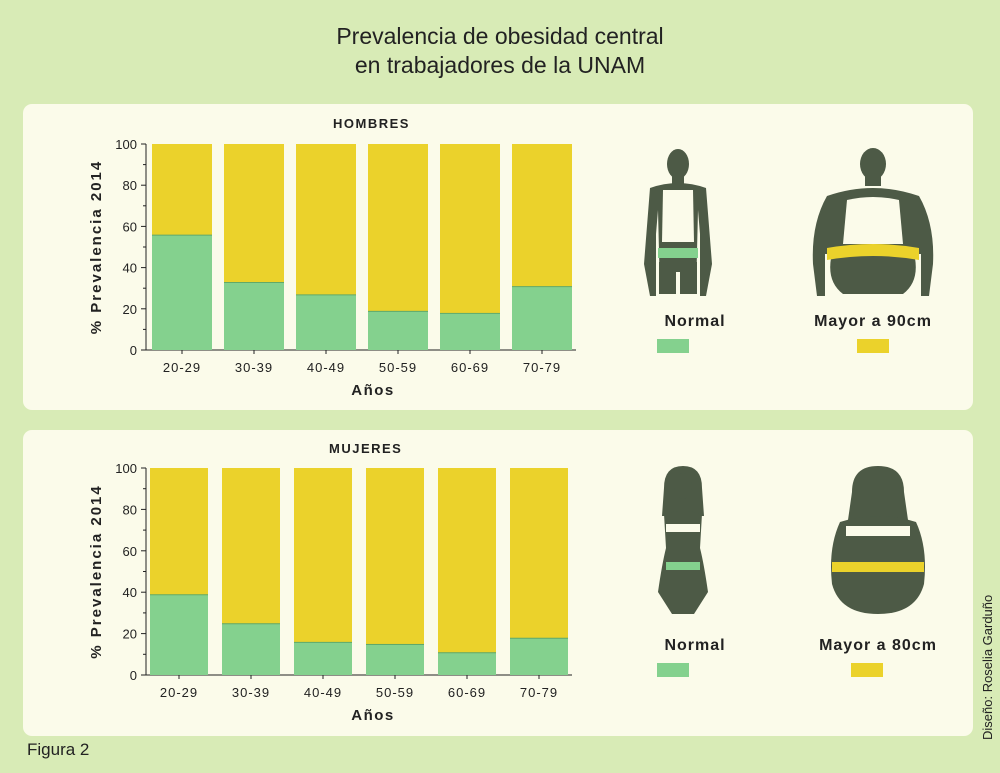 The image size is (1000, 773). What do you see at coordinates (878, 645) in the screenshot?
I see `women-legend-mayor-label: Mayor a 80cm` at bounding box center [878, 645].